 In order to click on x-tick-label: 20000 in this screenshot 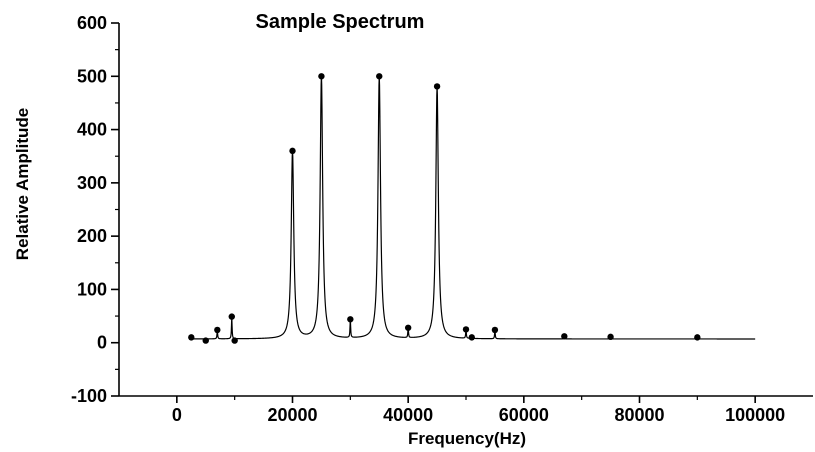, I will do `click(292, 415)`.